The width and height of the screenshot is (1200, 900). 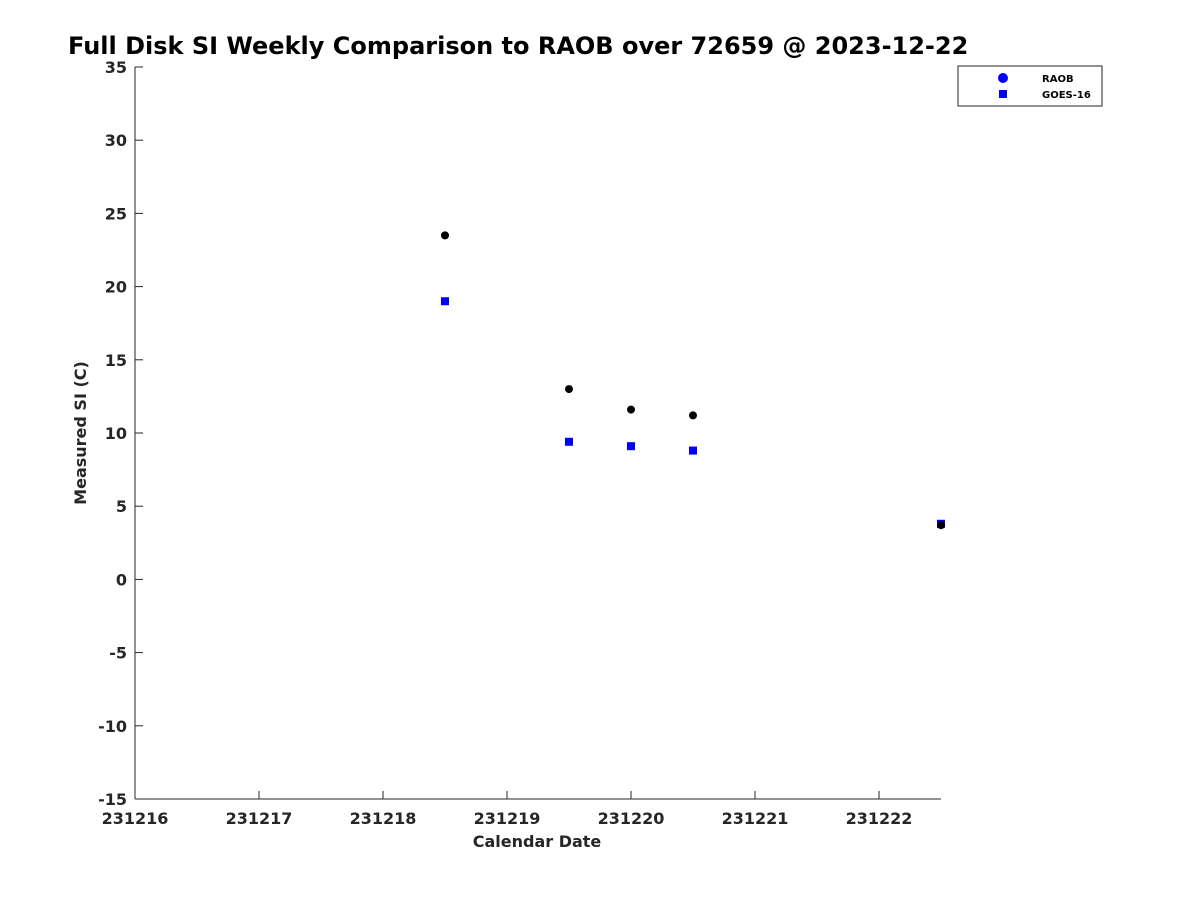 I want to click on legend: RAOB GOES-16, so click(x=1030, y=86).